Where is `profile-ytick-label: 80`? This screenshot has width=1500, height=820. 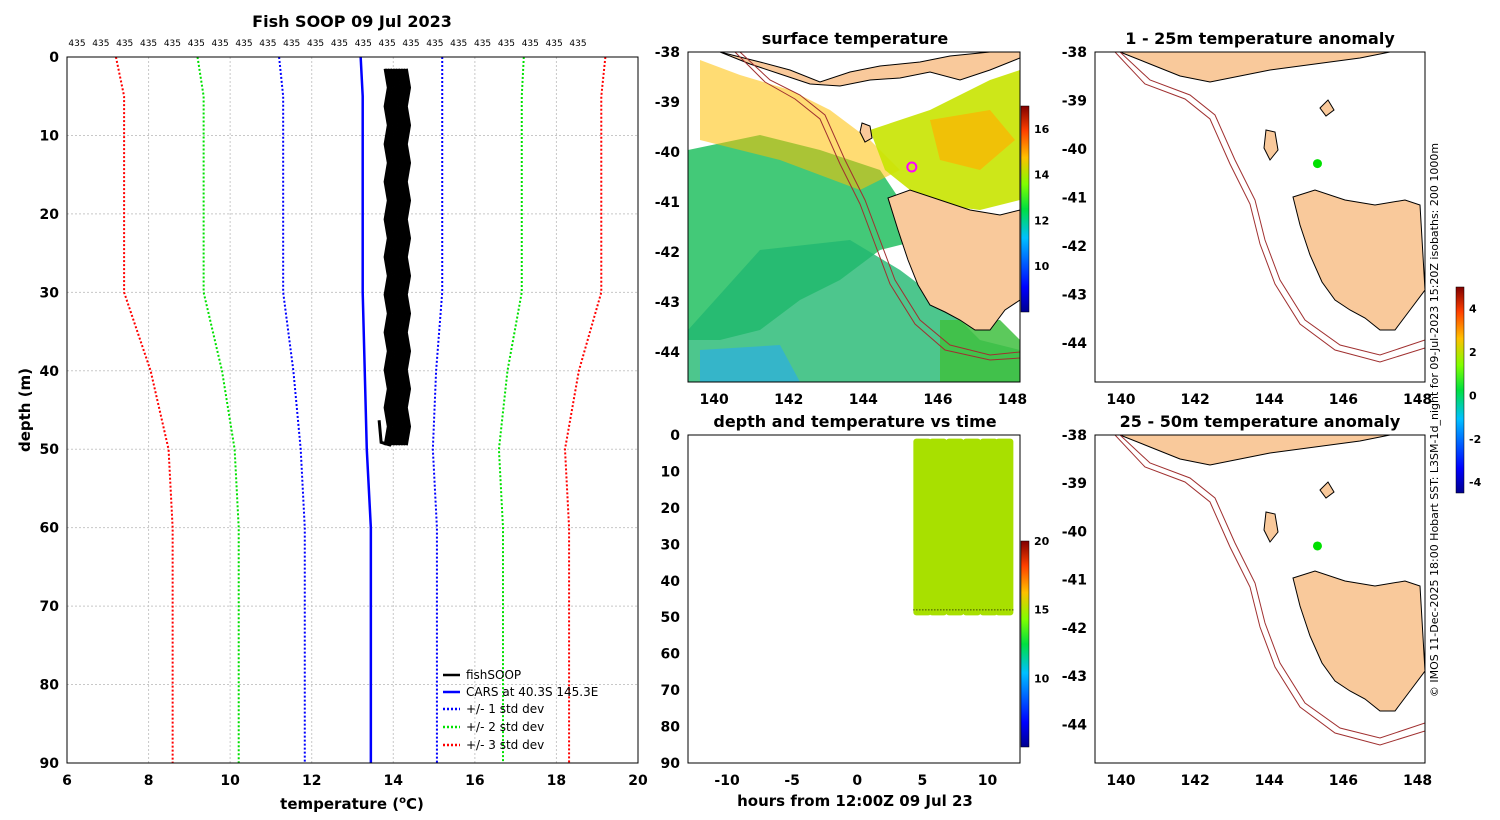 profile-ytick-label: 80 is located at coordinates (50, 686).